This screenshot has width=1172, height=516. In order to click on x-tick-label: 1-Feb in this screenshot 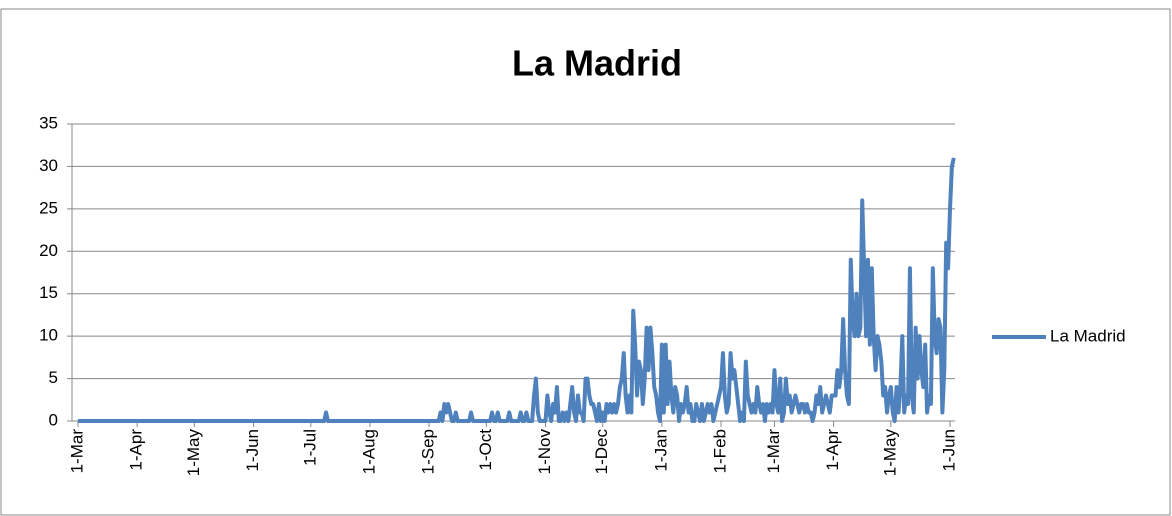, I will do `click(720, 451)`.